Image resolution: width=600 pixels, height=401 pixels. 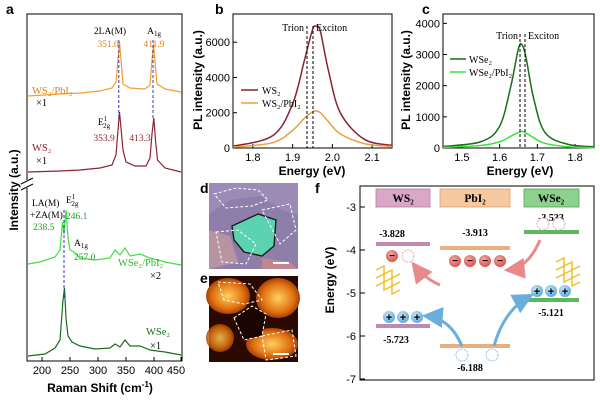 What do you see at coordinates (14, 189) in the screenshot?
I see `panel-a-ylabel: Intensity (a.u.)` at bounding box center [14, 189].